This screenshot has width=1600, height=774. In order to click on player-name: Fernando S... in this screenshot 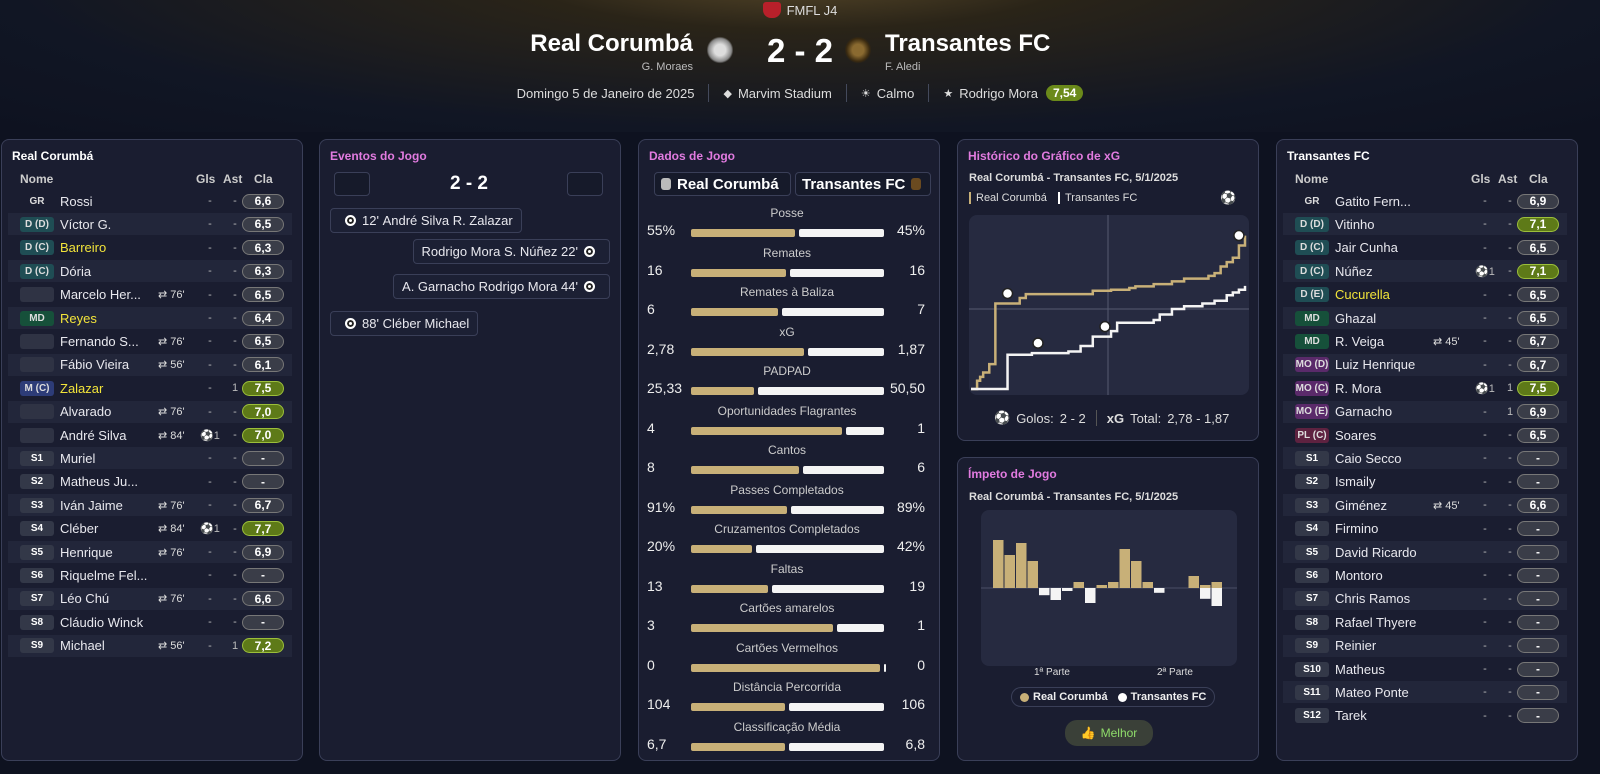, I will do `click(99, 341)`.